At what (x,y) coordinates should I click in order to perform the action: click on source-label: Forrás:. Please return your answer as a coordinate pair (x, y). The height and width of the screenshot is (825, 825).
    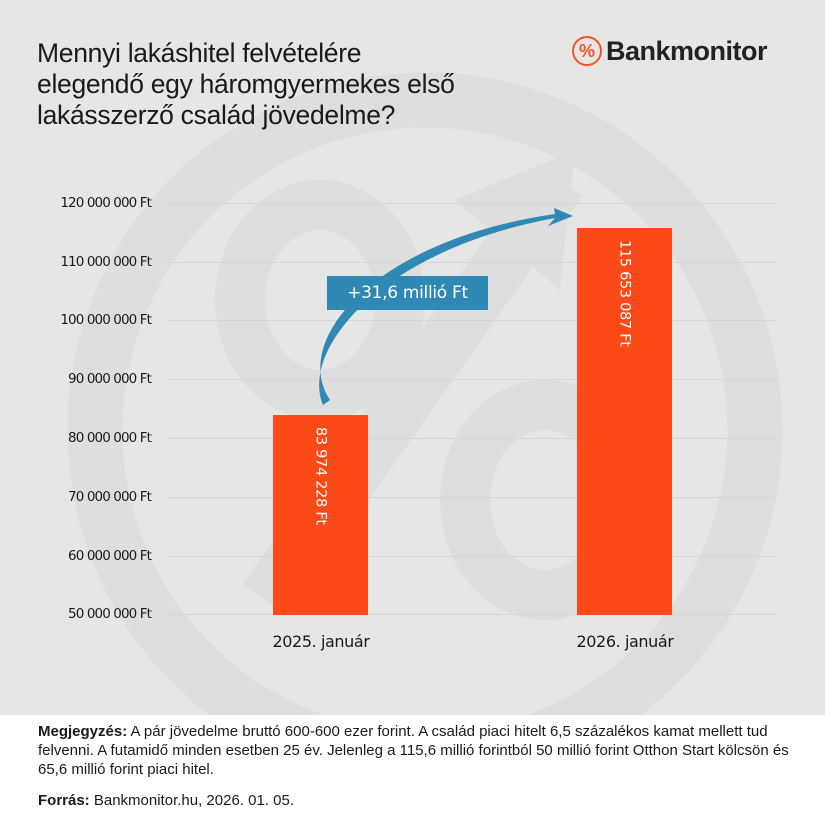
    Looking at the image, I should click on (64, 800).